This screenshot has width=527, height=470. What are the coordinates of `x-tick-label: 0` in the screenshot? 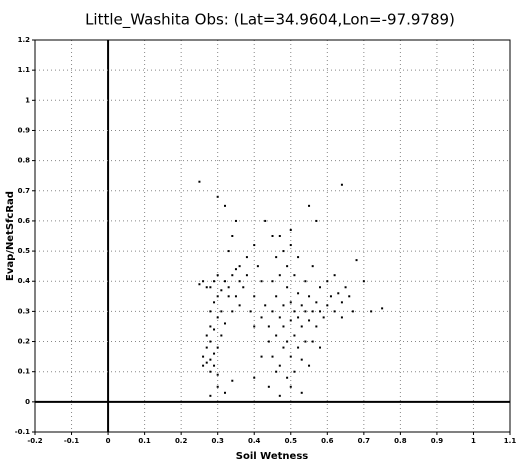 It's located at (108, 441).